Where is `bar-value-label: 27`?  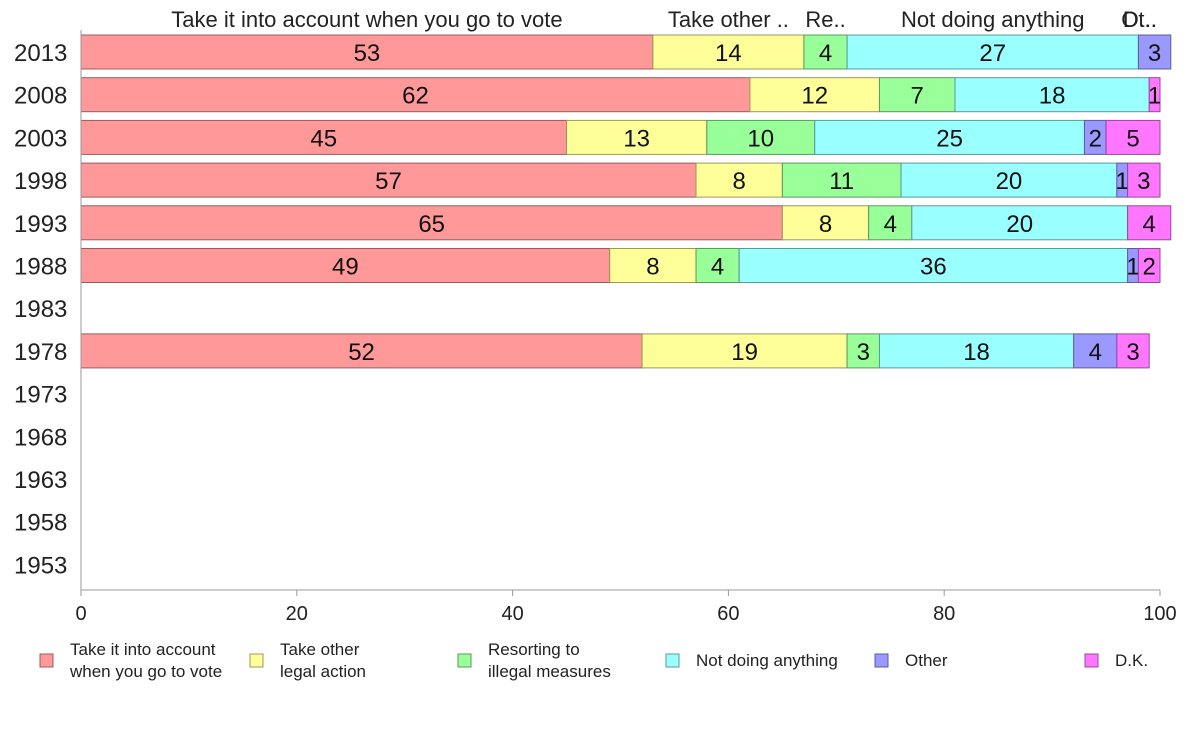
bar-value-label: 27 is located at coordinates (992, 53).